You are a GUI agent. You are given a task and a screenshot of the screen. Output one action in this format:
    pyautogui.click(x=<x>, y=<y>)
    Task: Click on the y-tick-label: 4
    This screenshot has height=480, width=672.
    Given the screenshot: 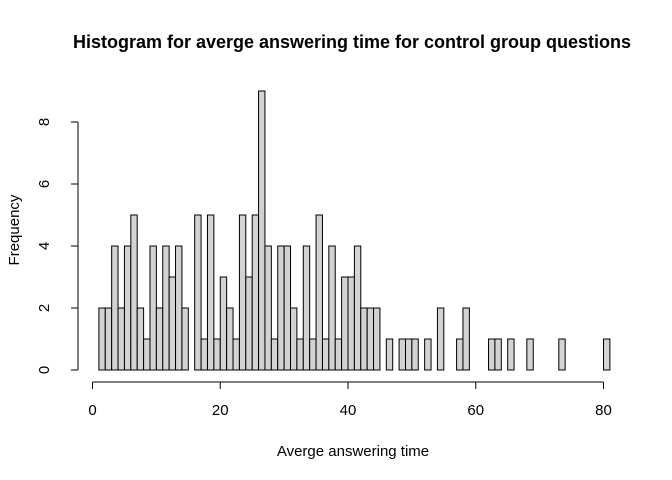 What is the action you would take?
    pyautogui.click(x=44, y=246)
    